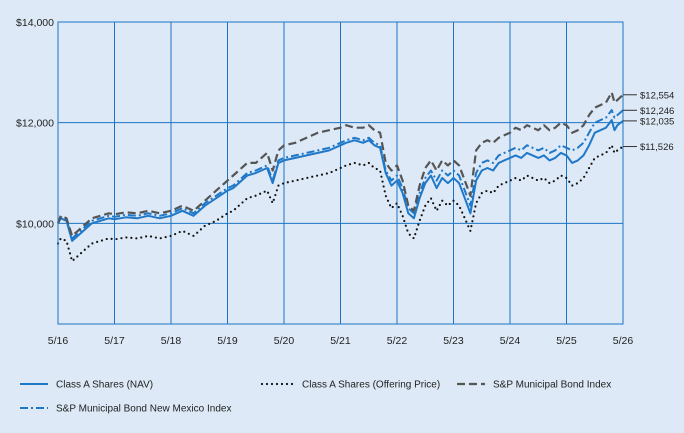 The image size is (684, 433). Describe the element at coordinates (35, 124) in the screenshot. I see `y-tick-label: $12,000` at that location.